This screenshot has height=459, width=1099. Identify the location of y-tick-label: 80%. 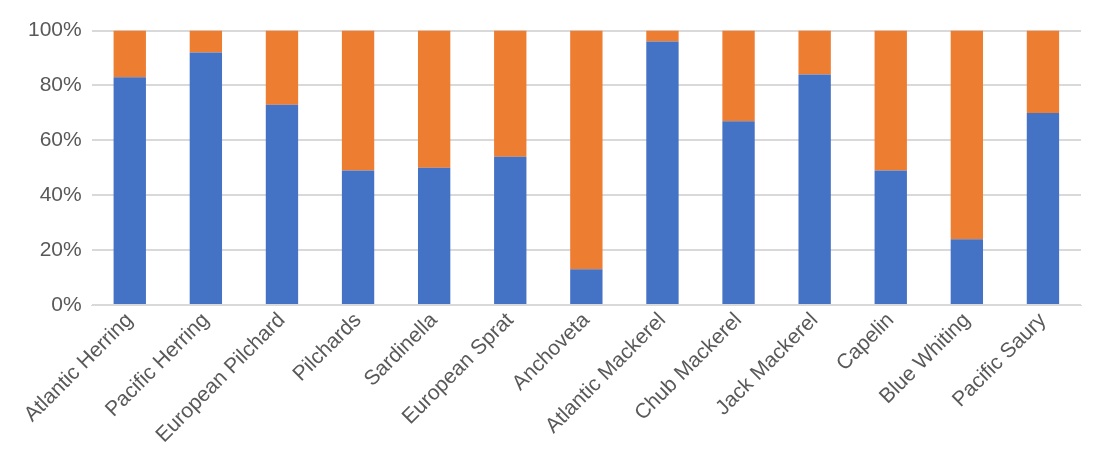
(60, 84).